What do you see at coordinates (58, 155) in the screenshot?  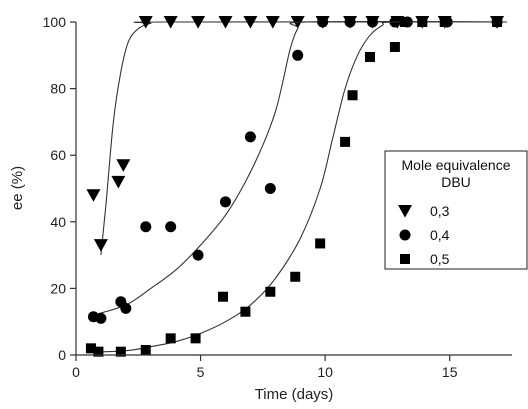 I see `y-tick-label: 60` at bounding box center [58, 155].